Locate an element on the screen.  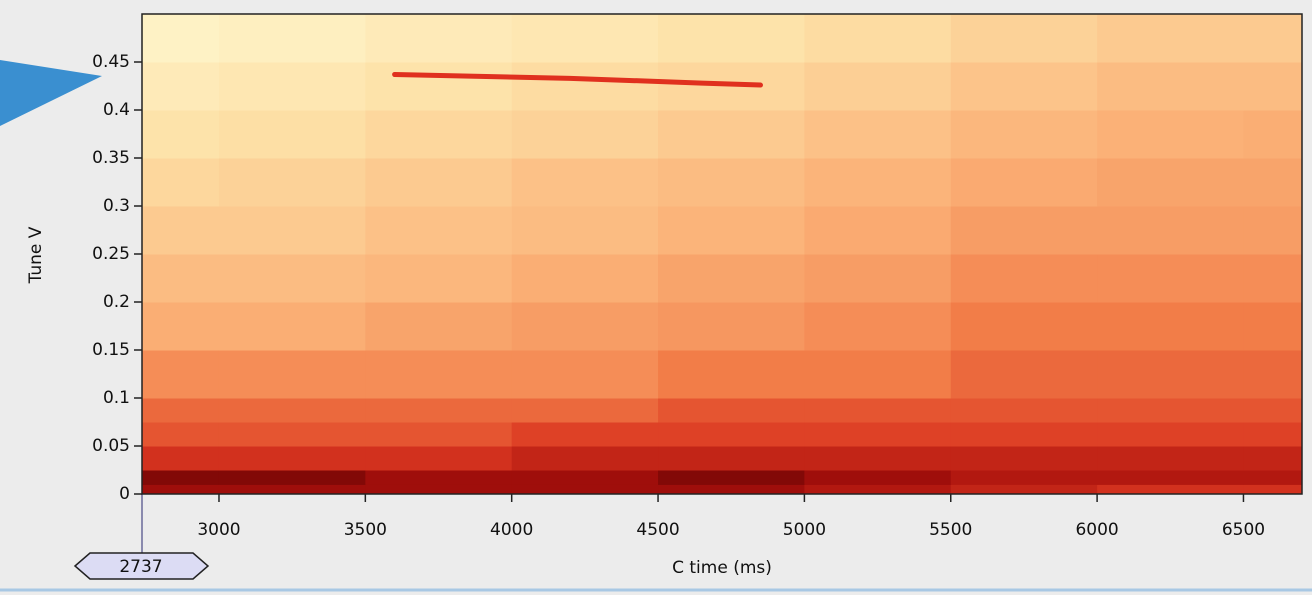
y-tick-label: 0.05 is located at coordinates (111, 446).